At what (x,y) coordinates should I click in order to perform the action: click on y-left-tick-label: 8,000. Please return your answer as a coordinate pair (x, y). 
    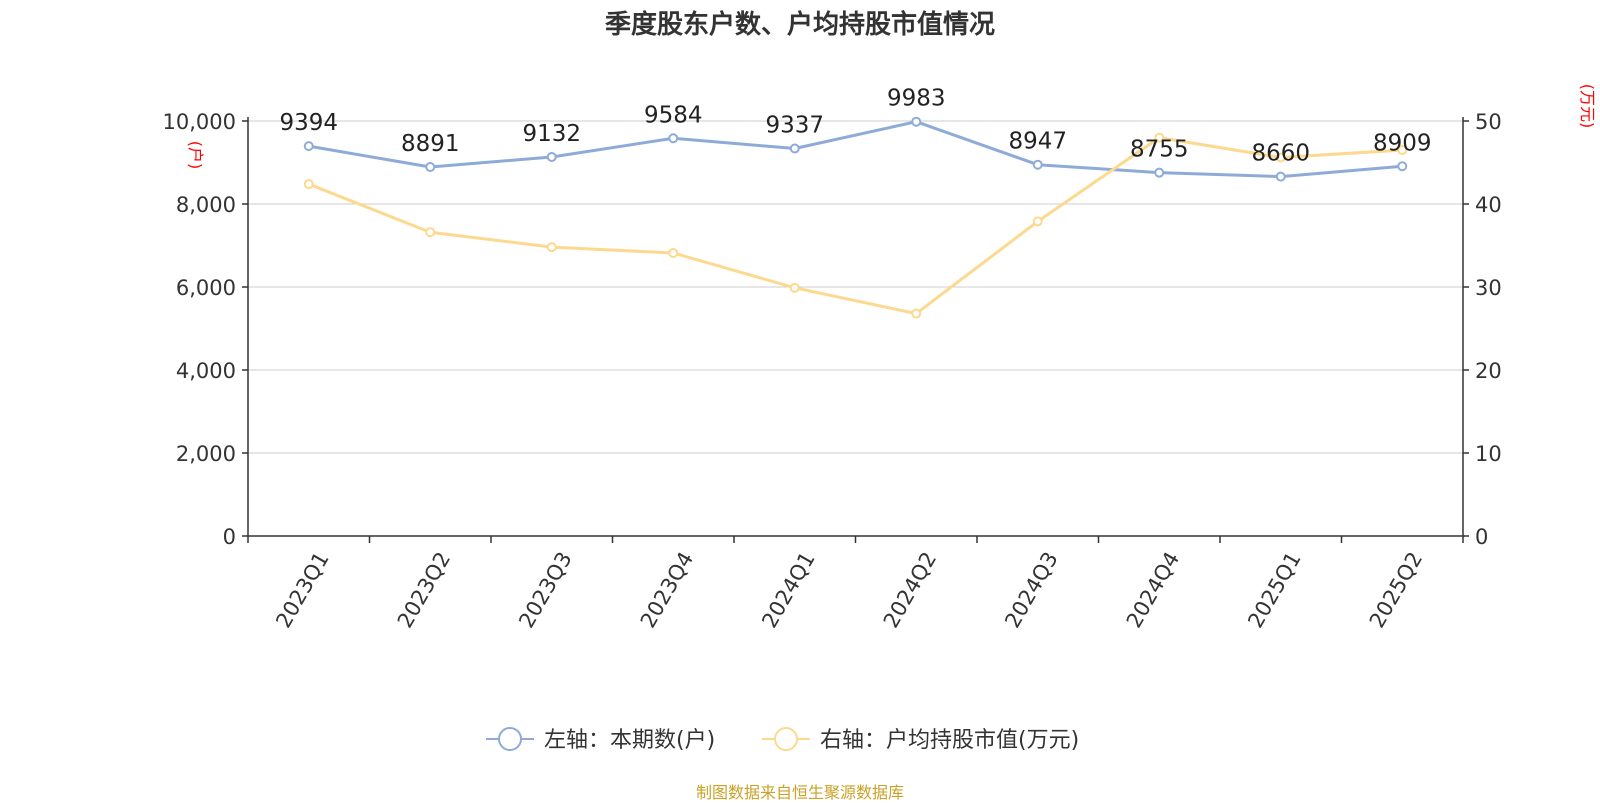
    Looking at the image, I should click on (206, 205).